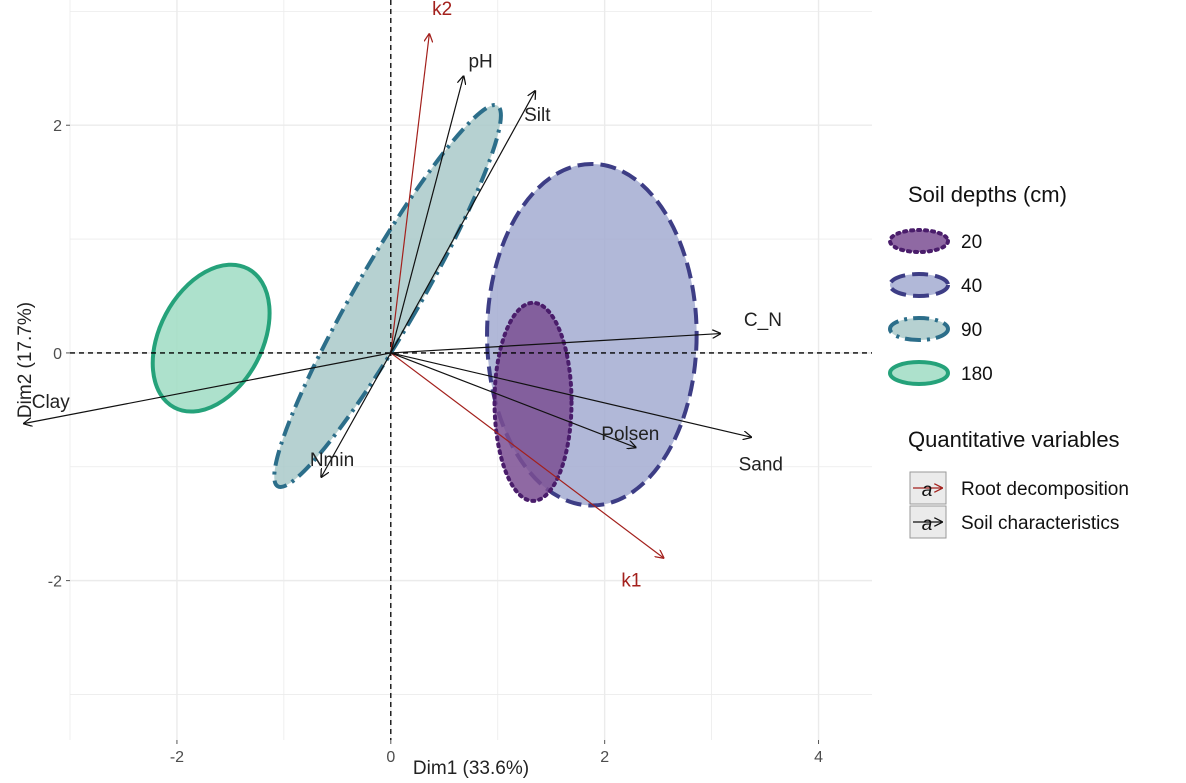  I want to click on y-tick-label: 2, so click(57, 126).